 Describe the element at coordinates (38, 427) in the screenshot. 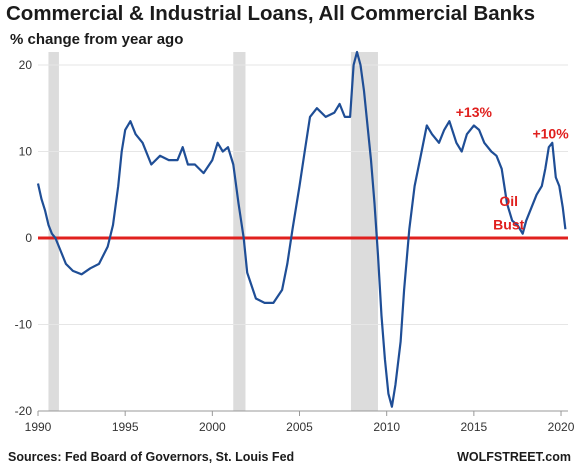

I see `x-tick-label: 1990` at that location.